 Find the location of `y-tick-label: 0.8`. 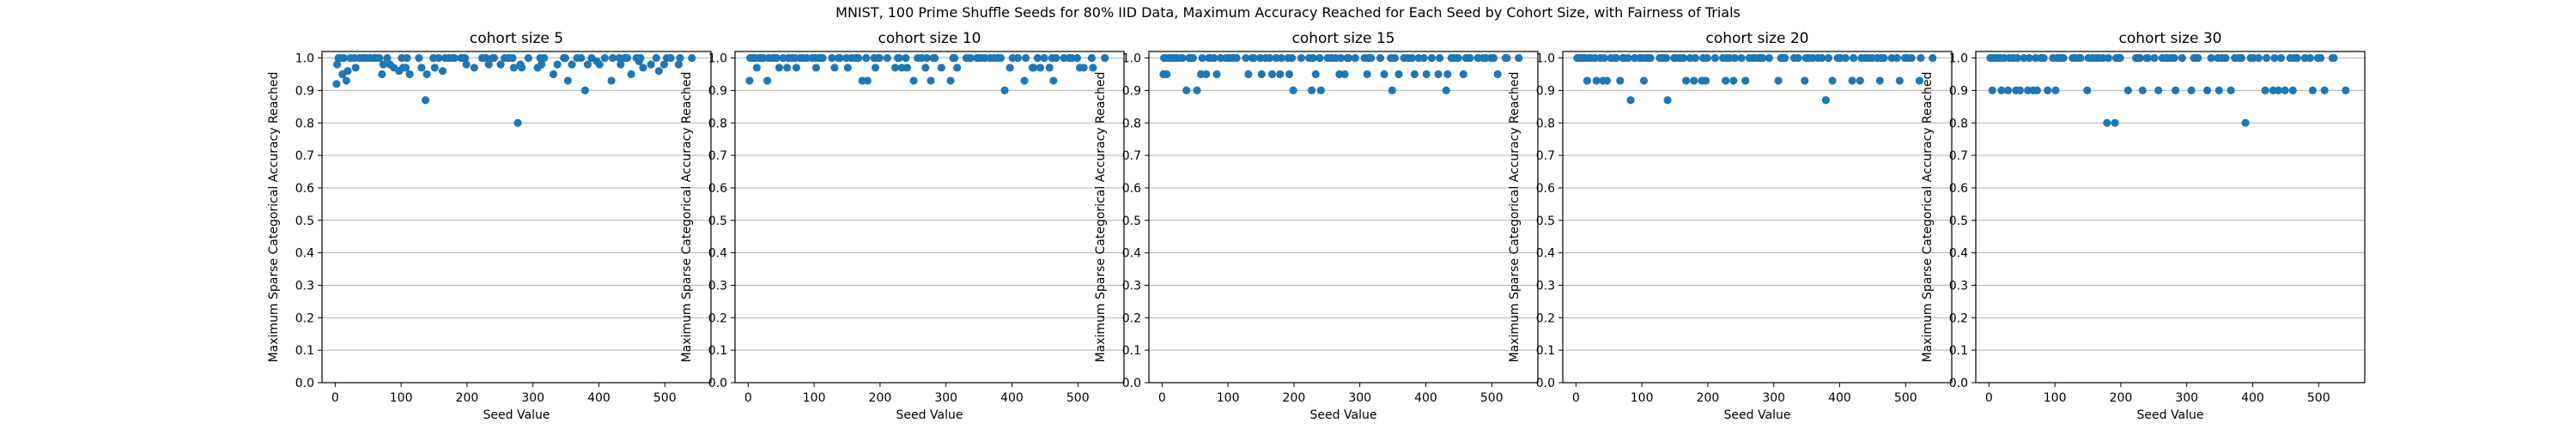

y-tick-label: 0.8 is located at coordinates (1131, 123).